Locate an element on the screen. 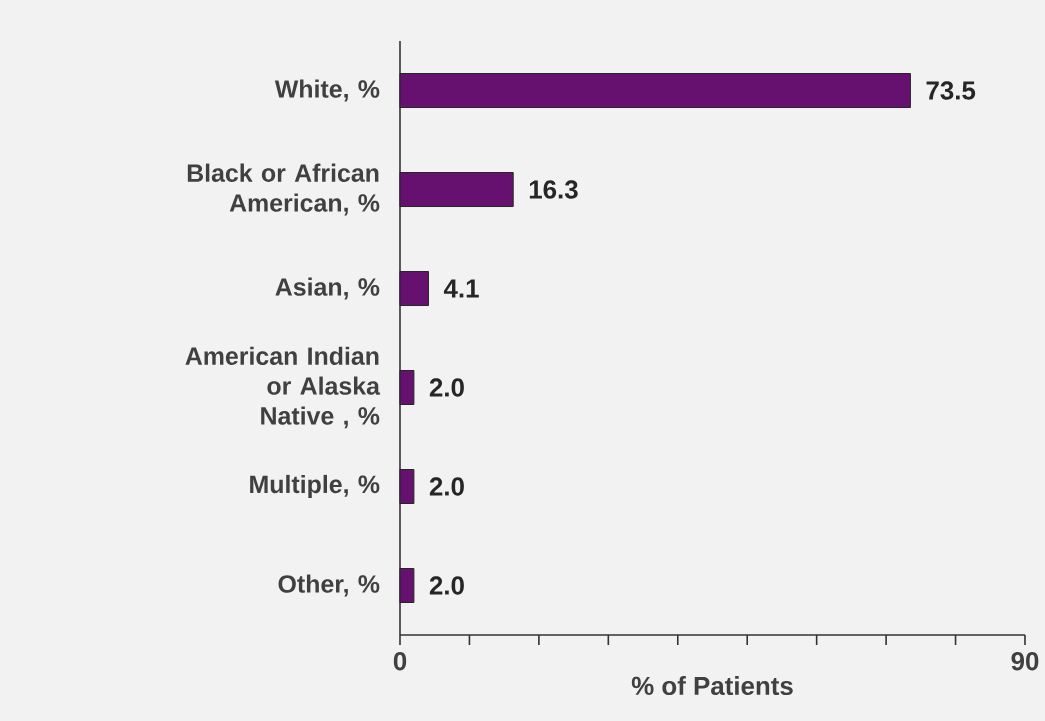 This screenshot has height=721, width=1045. y-tick-label: Multiple, % is located at coordinates (315, 486).